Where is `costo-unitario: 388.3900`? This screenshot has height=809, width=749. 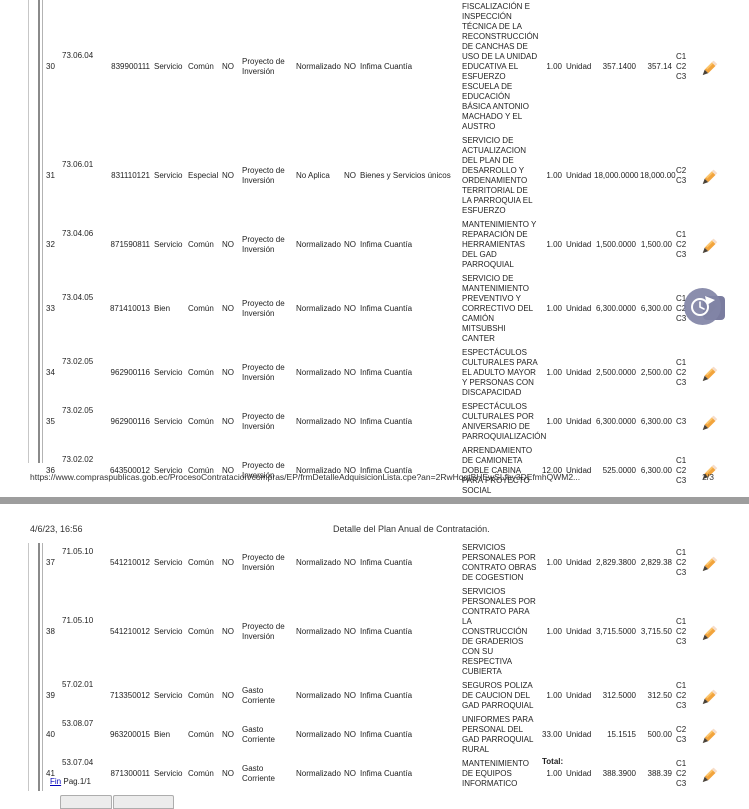 costo-unitario: 388.3900 is located at coordinates (619, 773).